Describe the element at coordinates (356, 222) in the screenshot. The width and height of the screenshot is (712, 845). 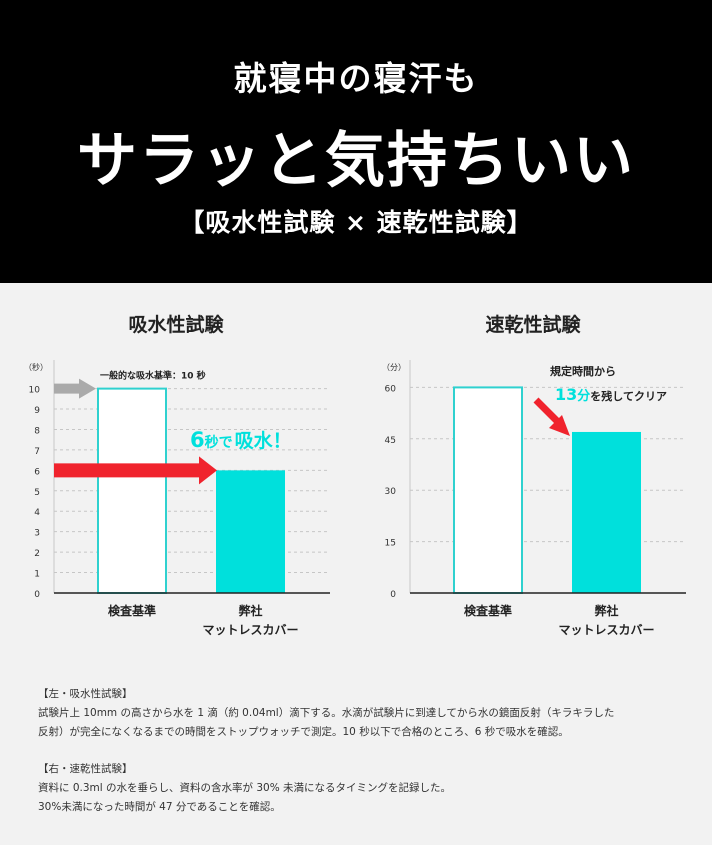
I see `headline-subtitle: 【吸水性試験 × 速乾性試験】` at that location.